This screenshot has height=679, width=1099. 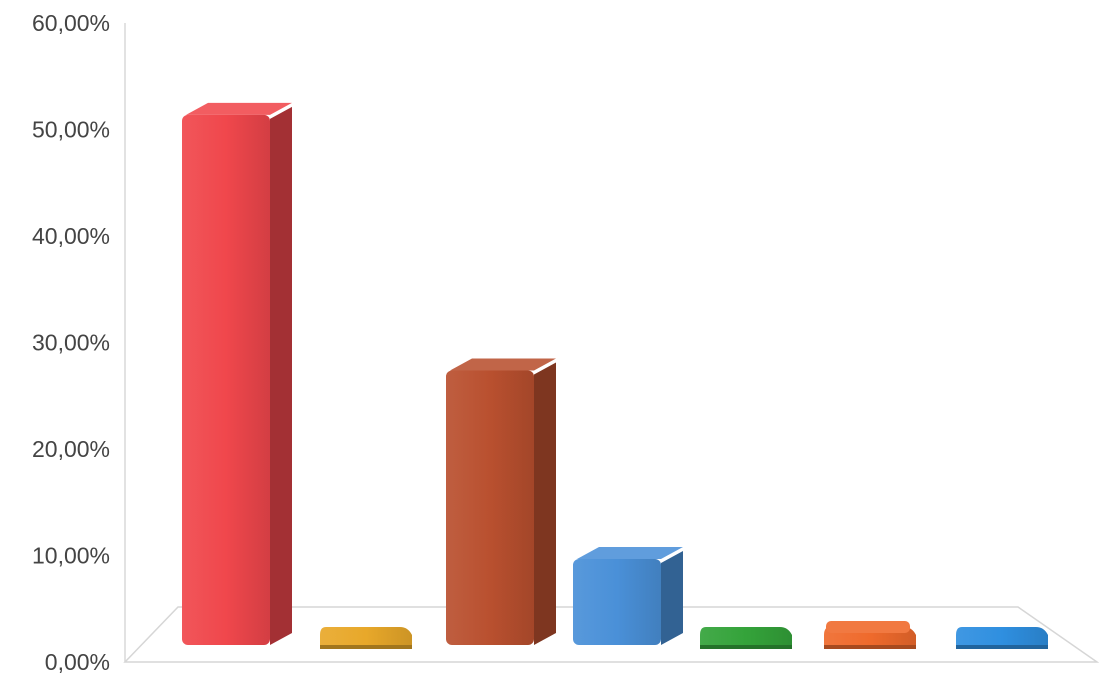 I want to click on y-tick-label: 50,00%, so click(x=71, y=130).